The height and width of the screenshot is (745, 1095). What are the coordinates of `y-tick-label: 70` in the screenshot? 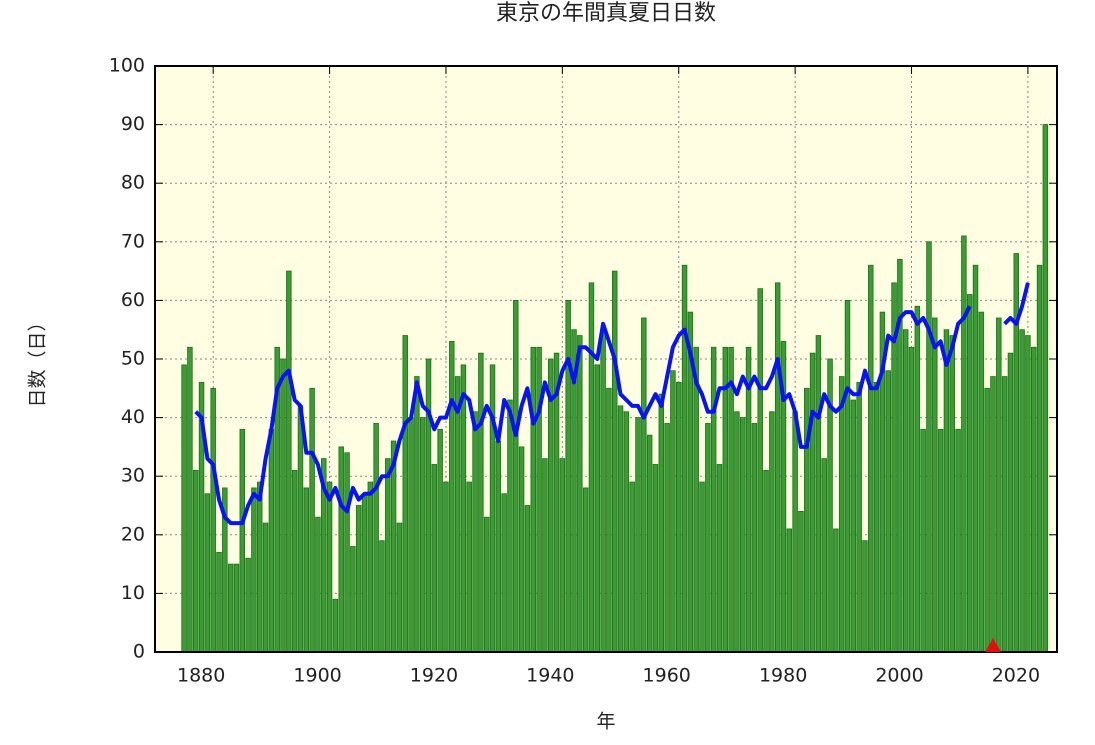 It's located at (133, 241).